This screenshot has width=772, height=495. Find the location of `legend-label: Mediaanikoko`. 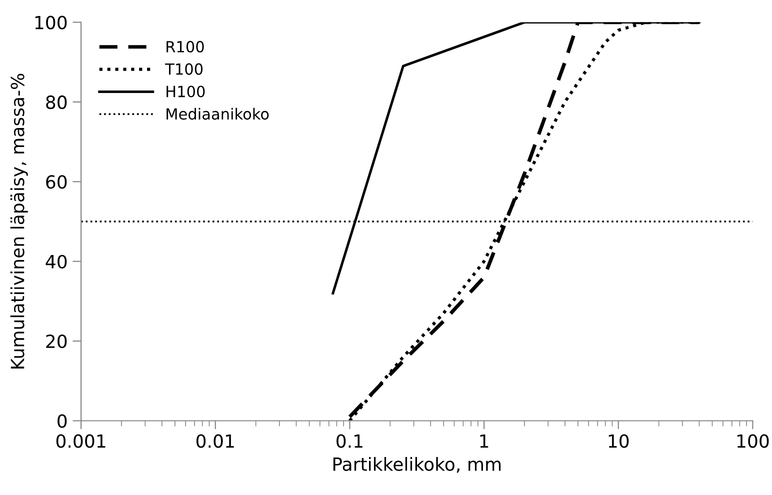

legend-label: Mediaanikoko is located at coordinates (217, 114).